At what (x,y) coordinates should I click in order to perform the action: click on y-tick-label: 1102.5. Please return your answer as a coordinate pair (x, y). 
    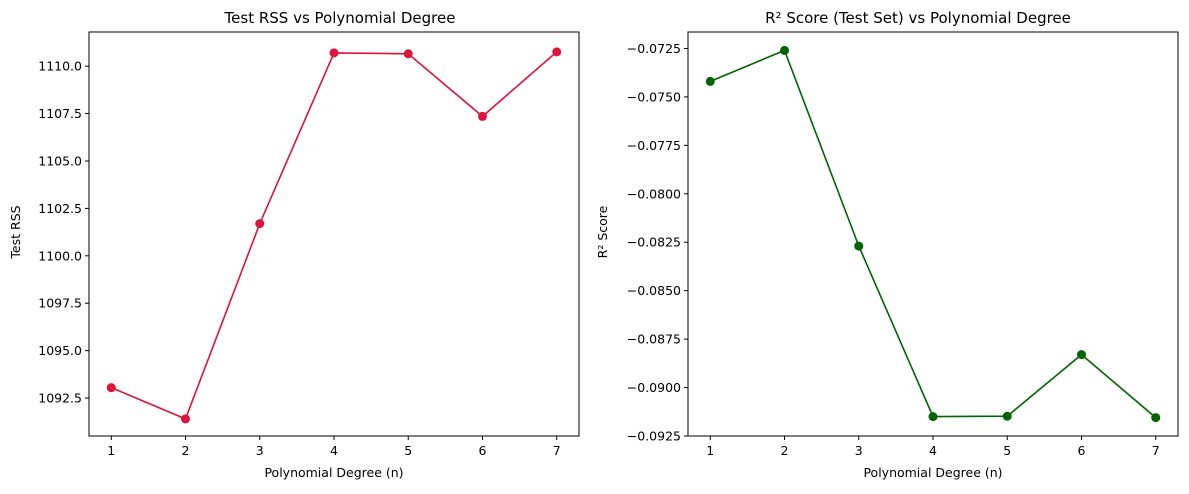
    Looking at the image, I should click on (60, 208).